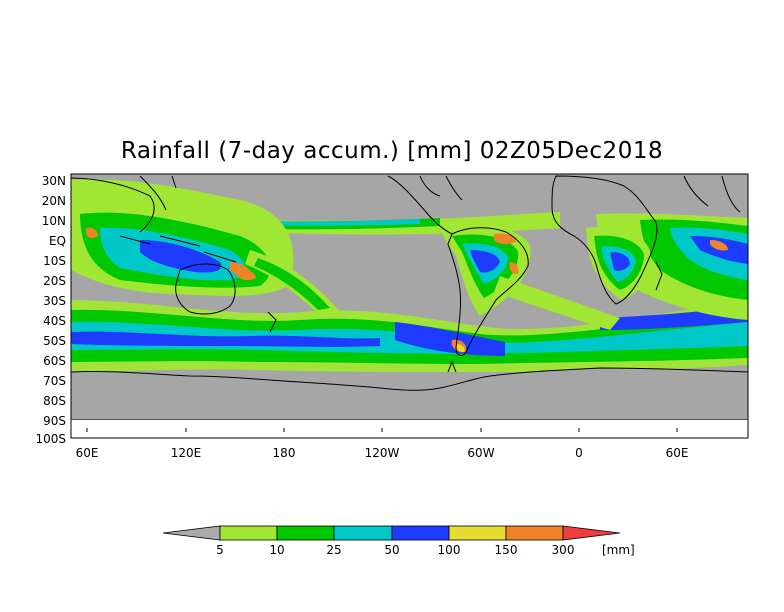 Image resolution: width=784 pixels, height=612 pixels. I want to click on colorbar-tick-label: 25, so click(333, 550).